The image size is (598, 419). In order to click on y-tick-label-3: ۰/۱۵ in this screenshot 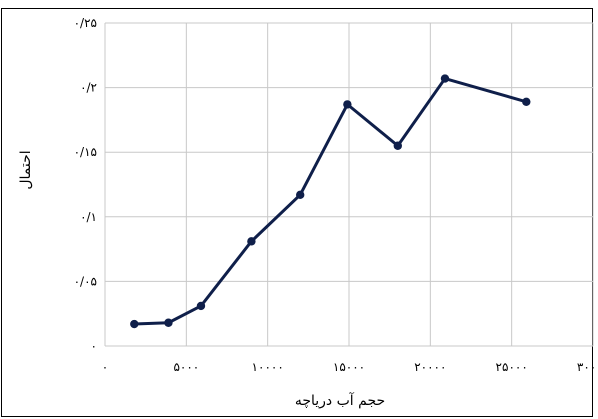, I will do `click(85, 152)`.